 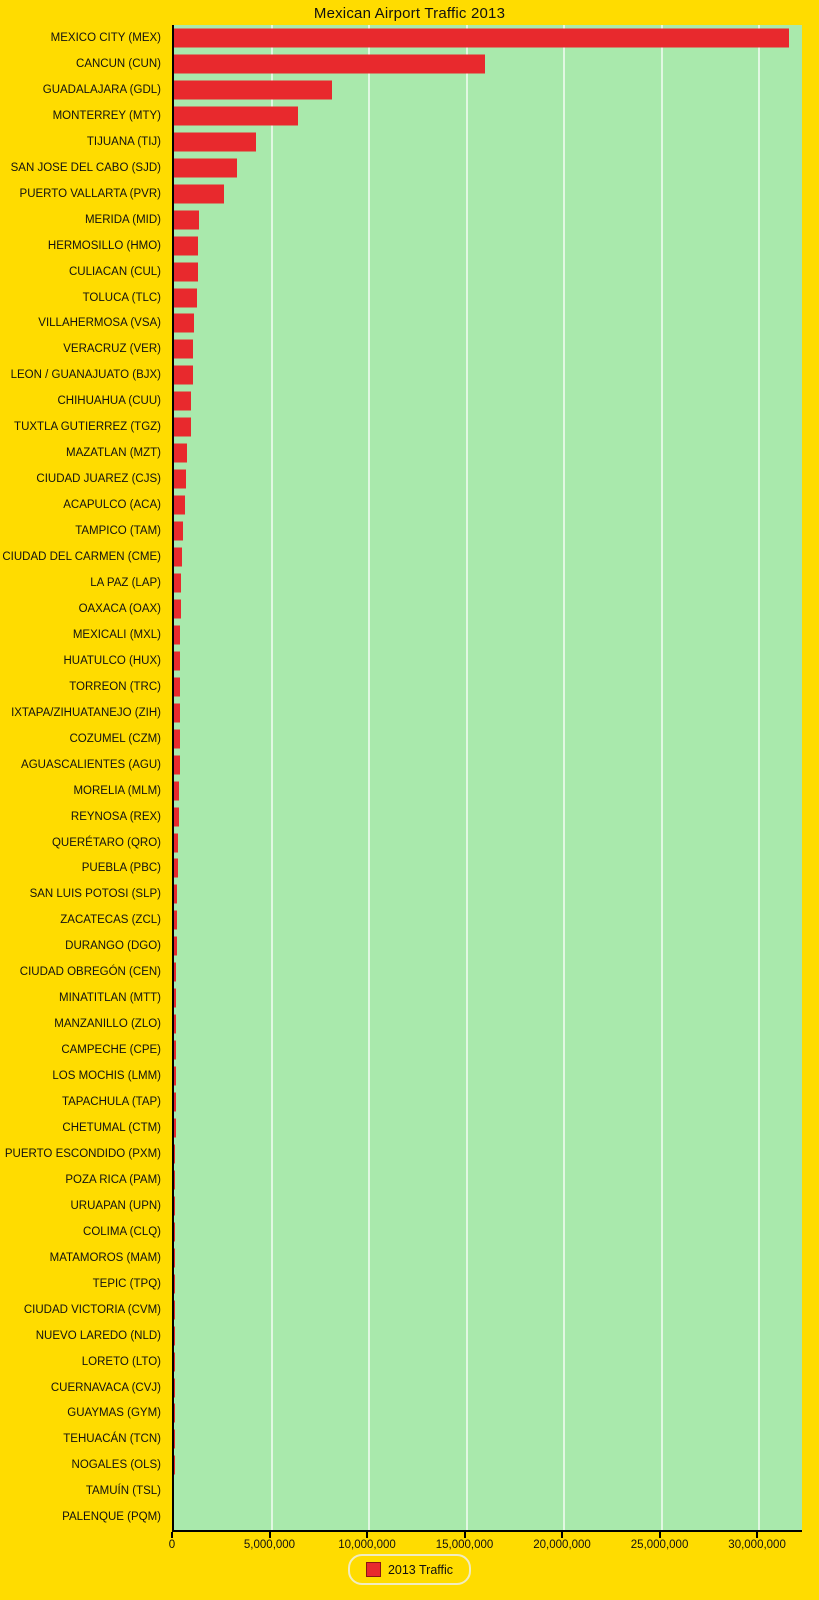 What do you see at coordinates (87, 427) in the screenshot?
I see `y-axis-label: TUXTLA GUTIERREZ (TGZ)` at bounding box center [87, 427].